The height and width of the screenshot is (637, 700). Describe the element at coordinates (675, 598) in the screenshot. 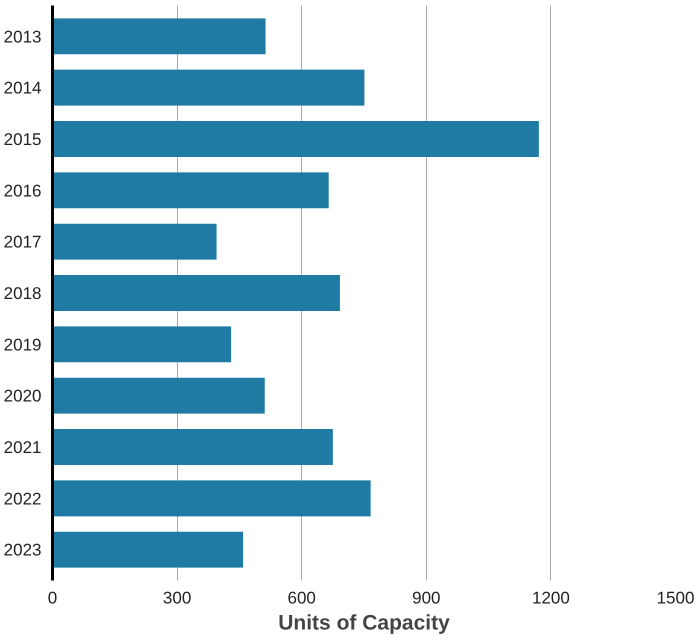

I see `x-tick-label: 1500` at that location.